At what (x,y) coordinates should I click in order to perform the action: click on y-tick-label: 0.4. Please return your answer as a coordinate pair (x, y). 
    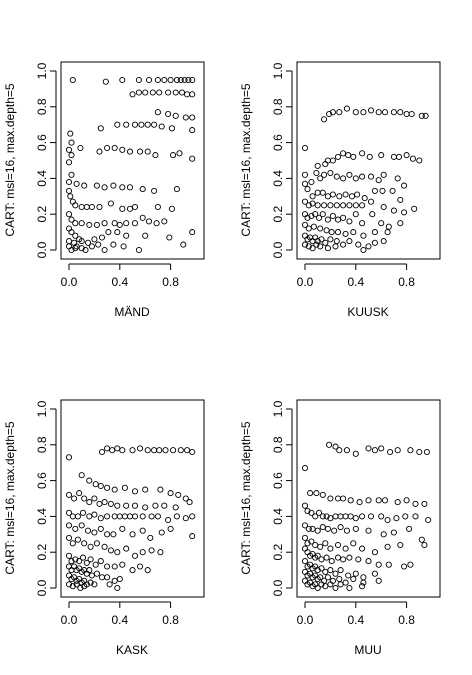
    Looking at the image, I should click on (42, 516).